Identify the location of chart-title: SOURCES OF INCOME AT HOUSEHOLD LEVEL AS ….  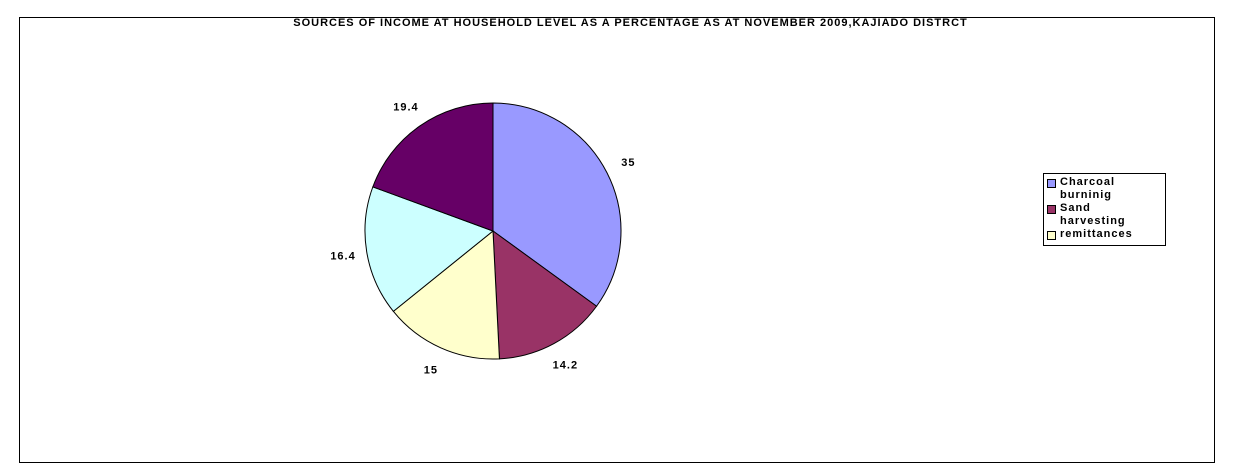
(630, 23).